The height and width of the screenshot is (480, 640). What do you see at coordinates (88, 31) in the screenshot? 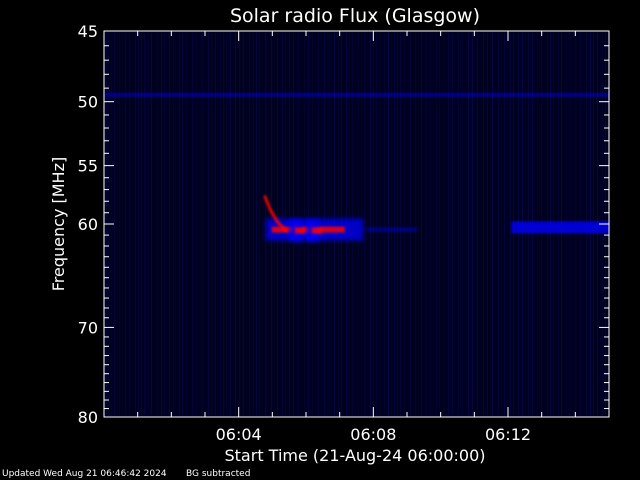
I see `y-tick-label: 45` at bounding box center [88, 31].